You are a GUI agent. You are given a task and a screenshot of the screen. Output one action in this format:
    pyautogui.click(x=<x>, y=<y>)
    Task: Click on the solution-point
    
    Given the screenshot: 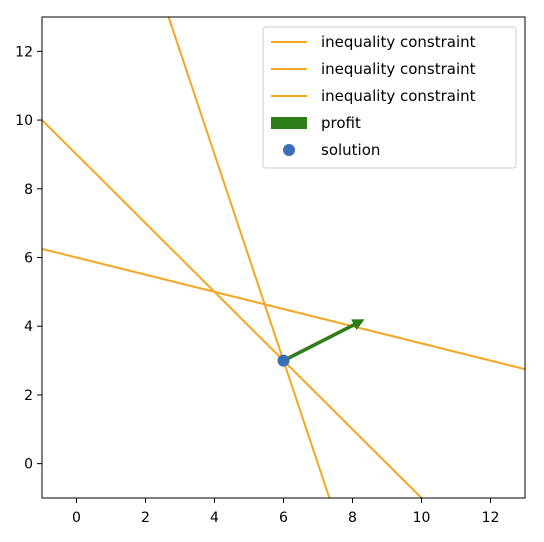 What is the action you would take?
    pyautogui.click(x=283, y=360)
    